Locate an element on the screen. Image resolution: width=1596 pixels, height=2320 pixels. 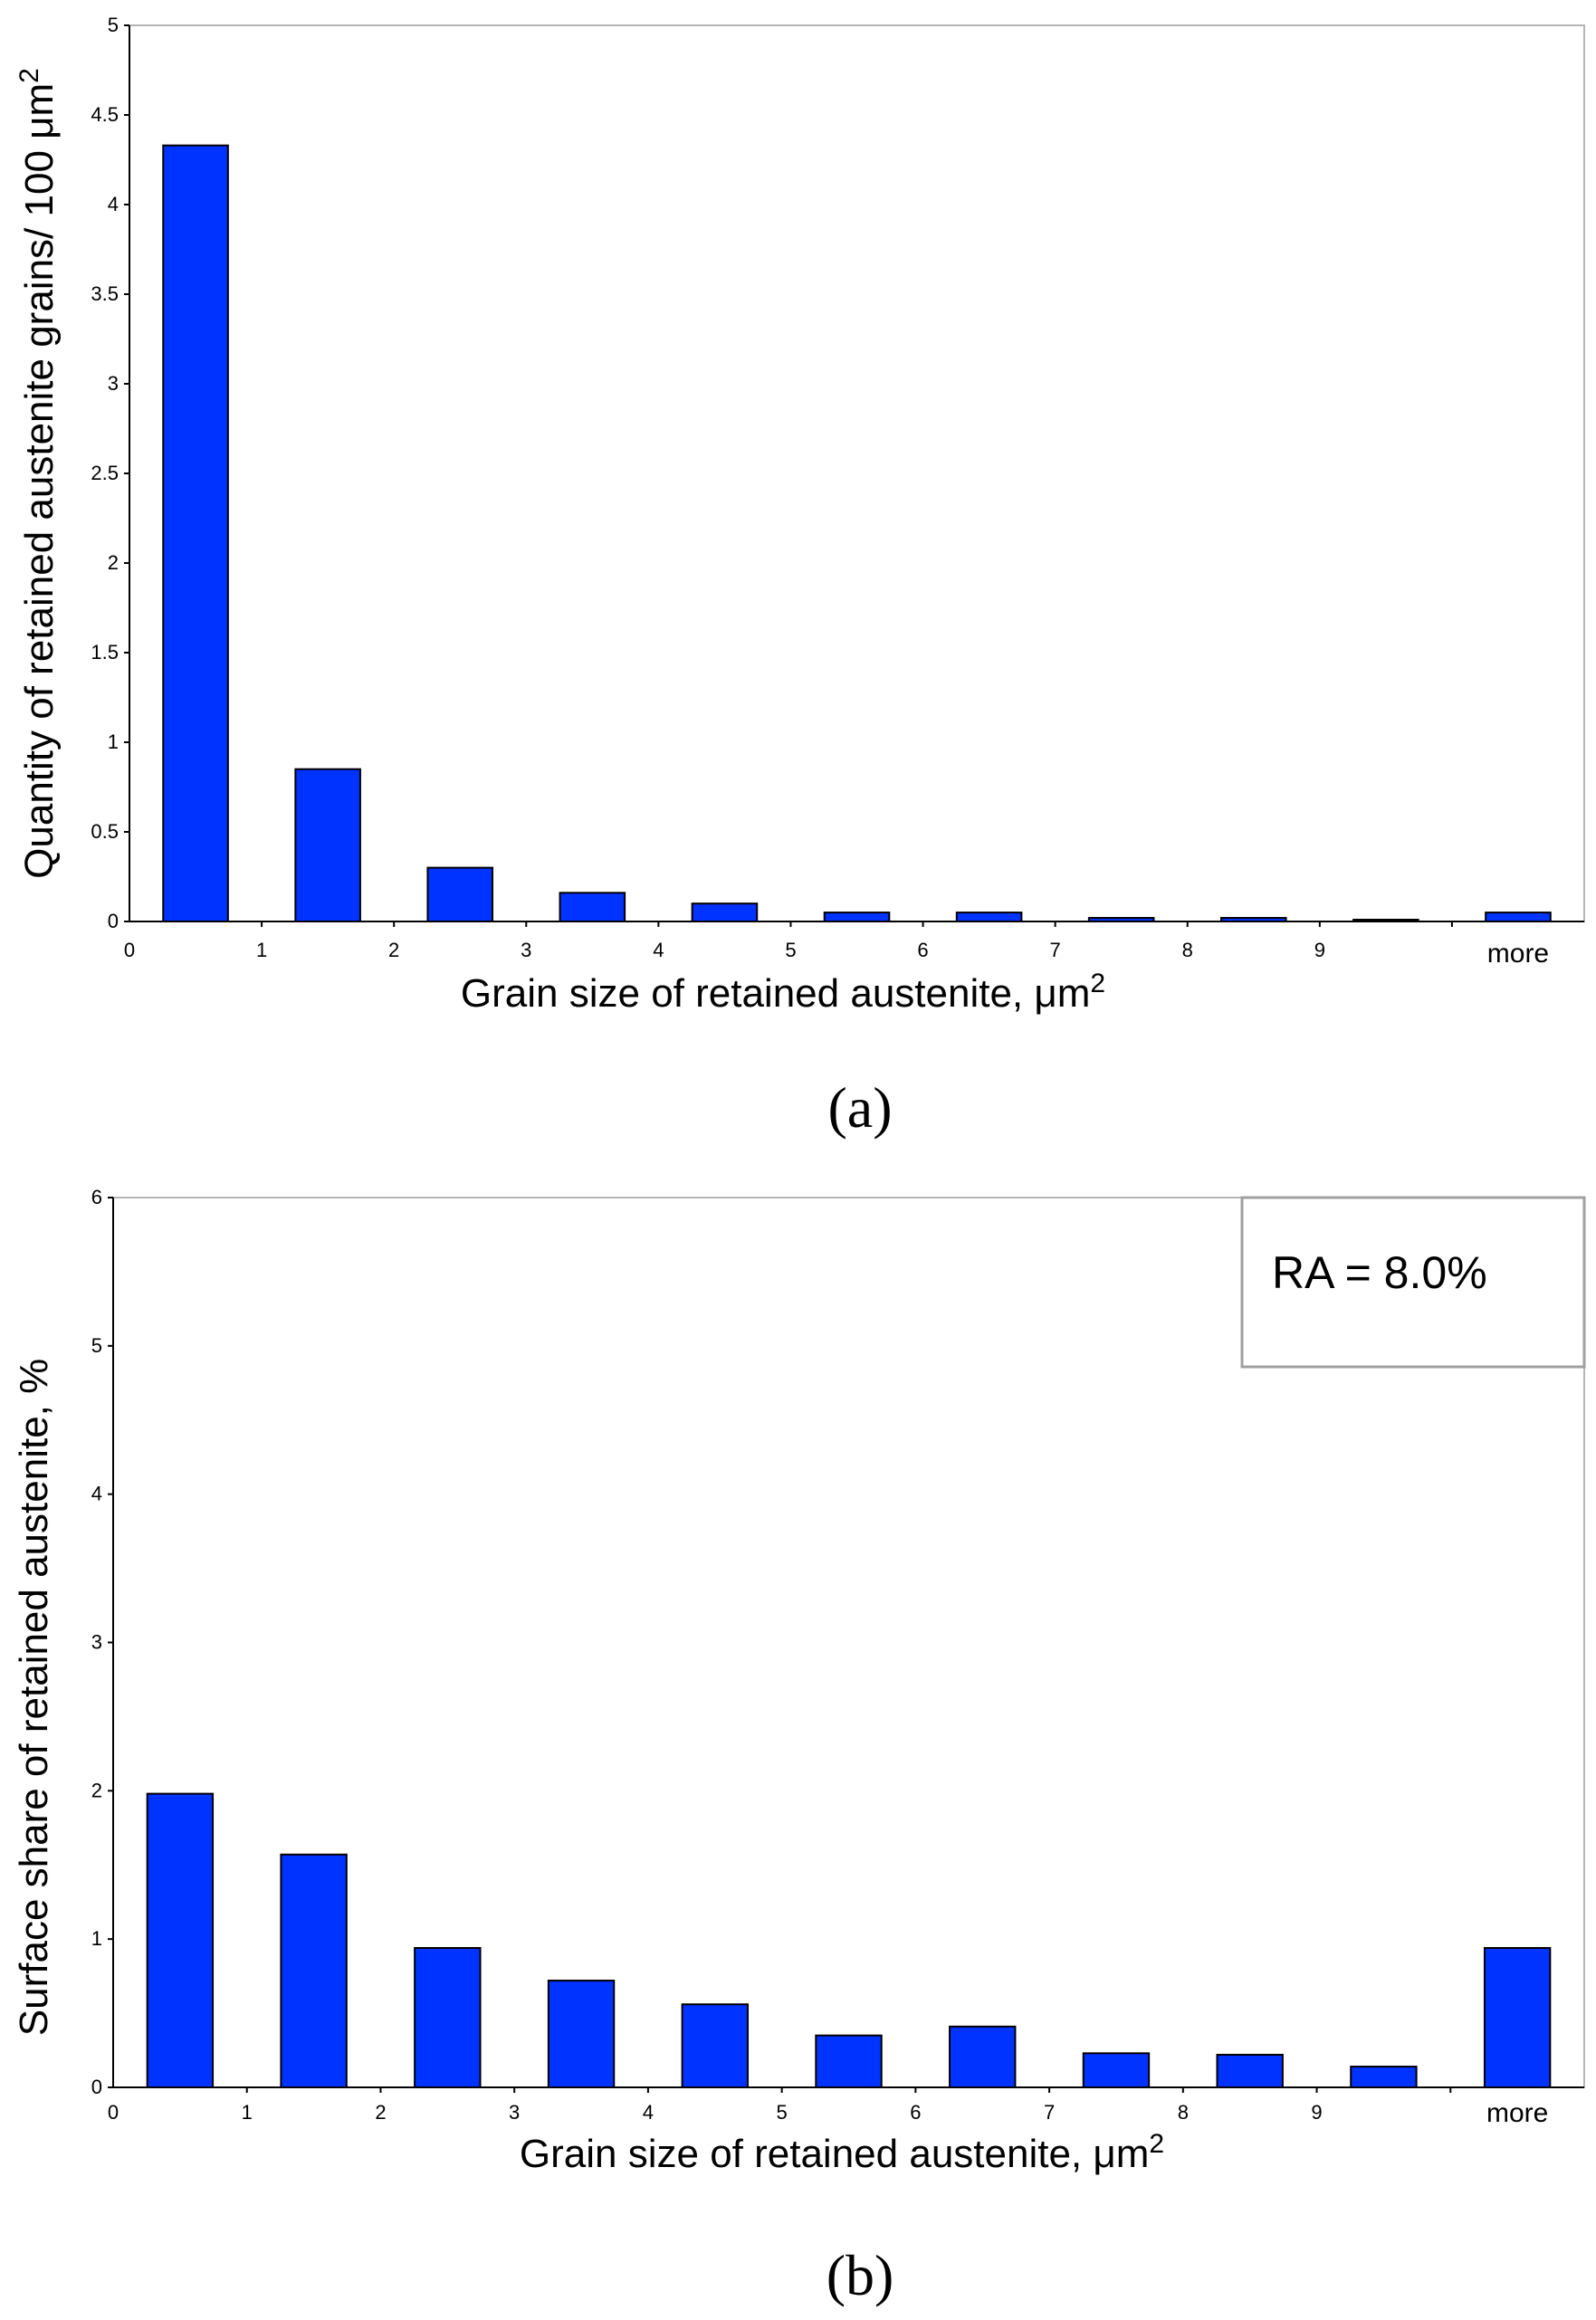
chart-b-y-tick-label: 5 is located at coordinates (96, 1346).